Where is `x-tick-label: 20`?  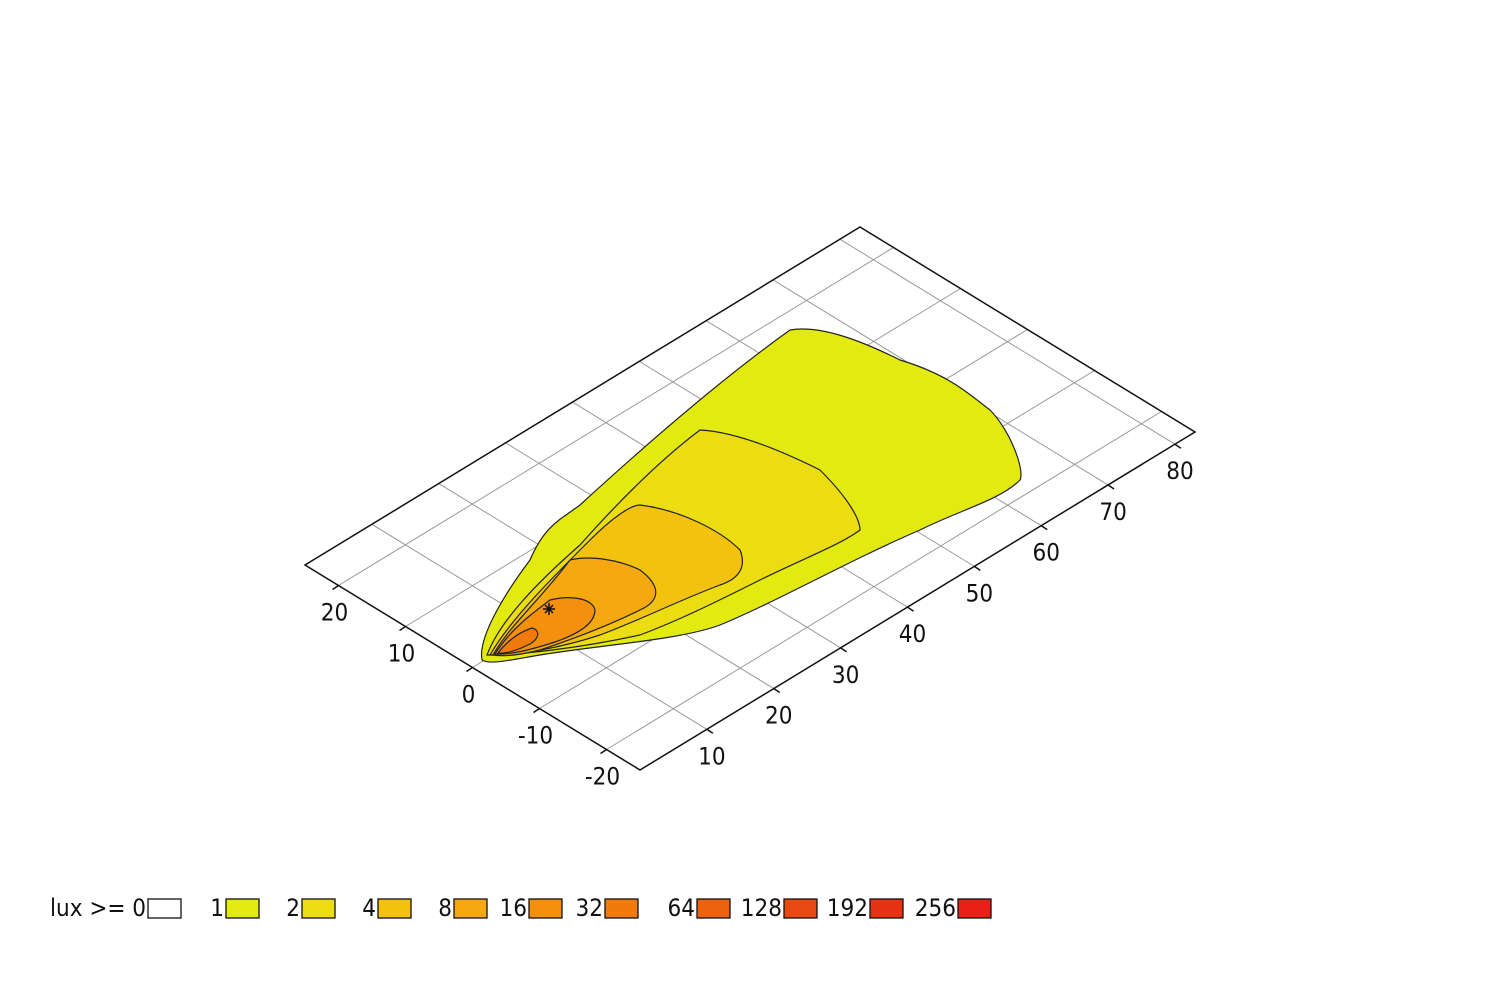 x-tick-label: 20 is located at coordinates (778, 716).